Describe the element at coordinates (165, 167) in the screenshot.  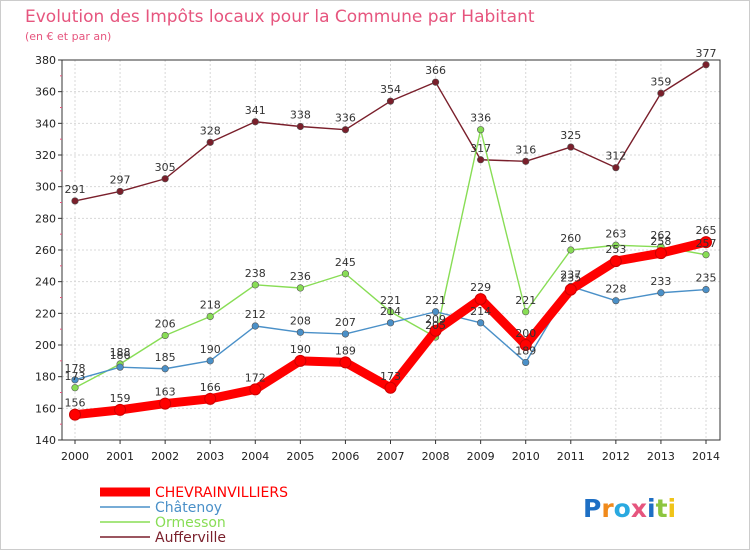
I see `data-label: 305` at that location.